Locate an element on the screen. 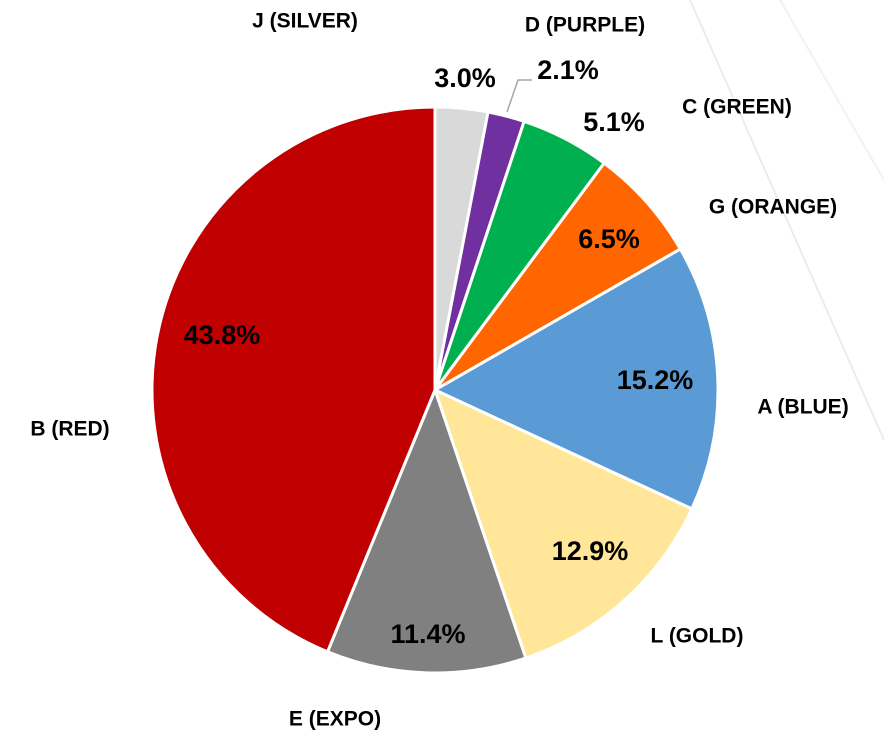 This screenshot has height=743, width=884. value-label: 3.0% is located at coordinates (465, 78).